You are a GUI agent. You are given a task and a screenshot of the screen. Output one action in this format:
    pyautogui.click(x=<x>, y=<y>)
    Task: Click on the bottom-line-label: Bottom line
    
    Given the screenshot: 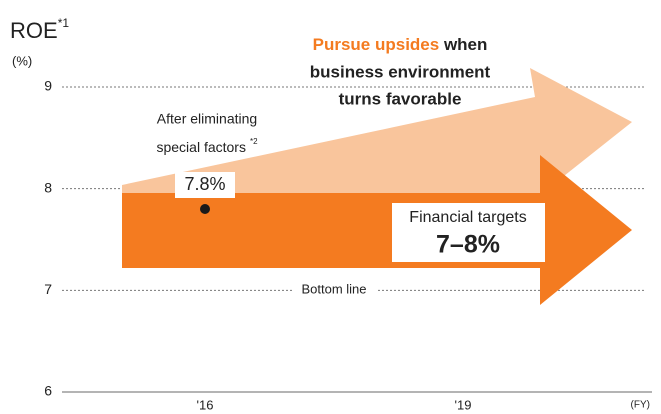 What is the action you would take?
    pyautogui.click(x=333, y=288)
    